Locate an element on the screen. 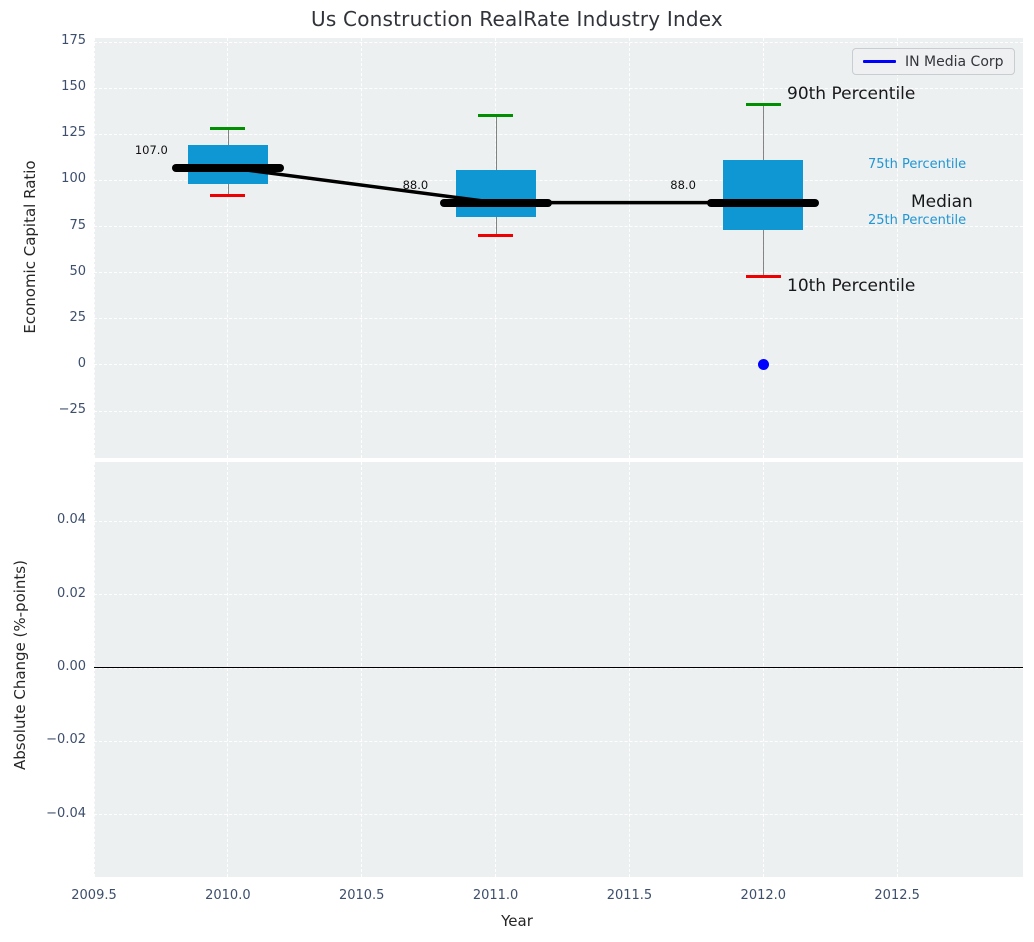 This screenshot has height=942, width=1034. x-tick-label: 2010.5 is located at coordinates (361, 895).